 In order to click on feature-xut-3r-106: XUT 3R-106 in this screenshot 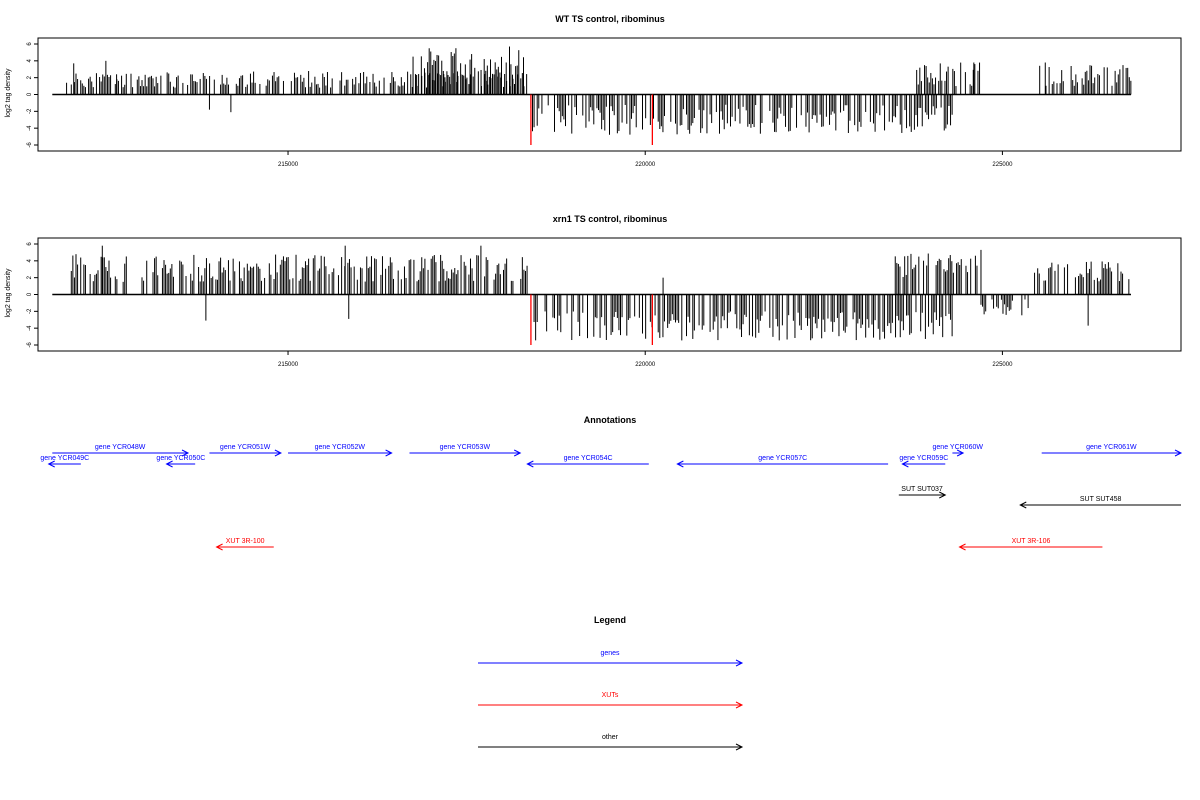, I will do `click(1030, 544)`.